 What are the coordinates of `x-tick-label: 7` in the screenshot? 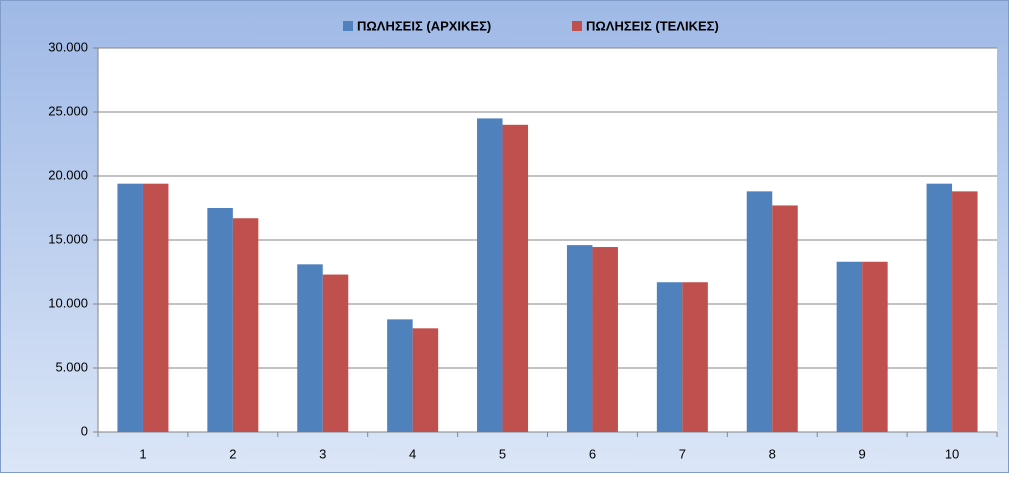 It's located at (682, 453).